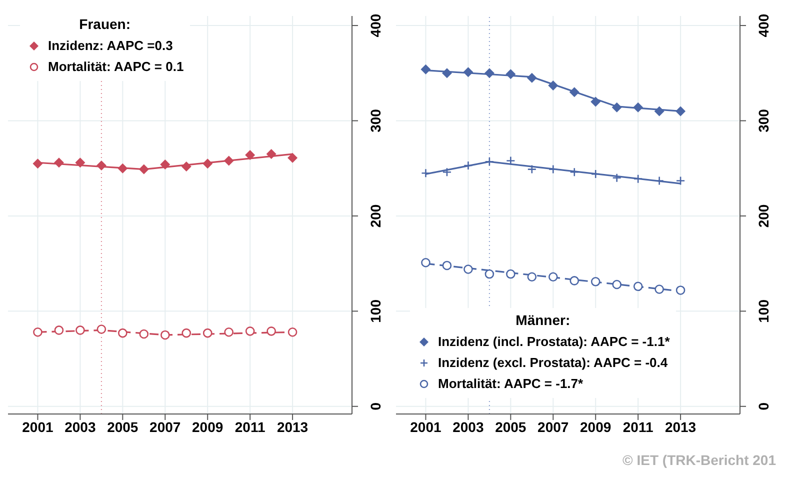  What do you see at coordinates (116, 66) in the screenshot?
I see `legend-label: Mortalität: AAPC = 0.1` at bounding box center [116, 66].